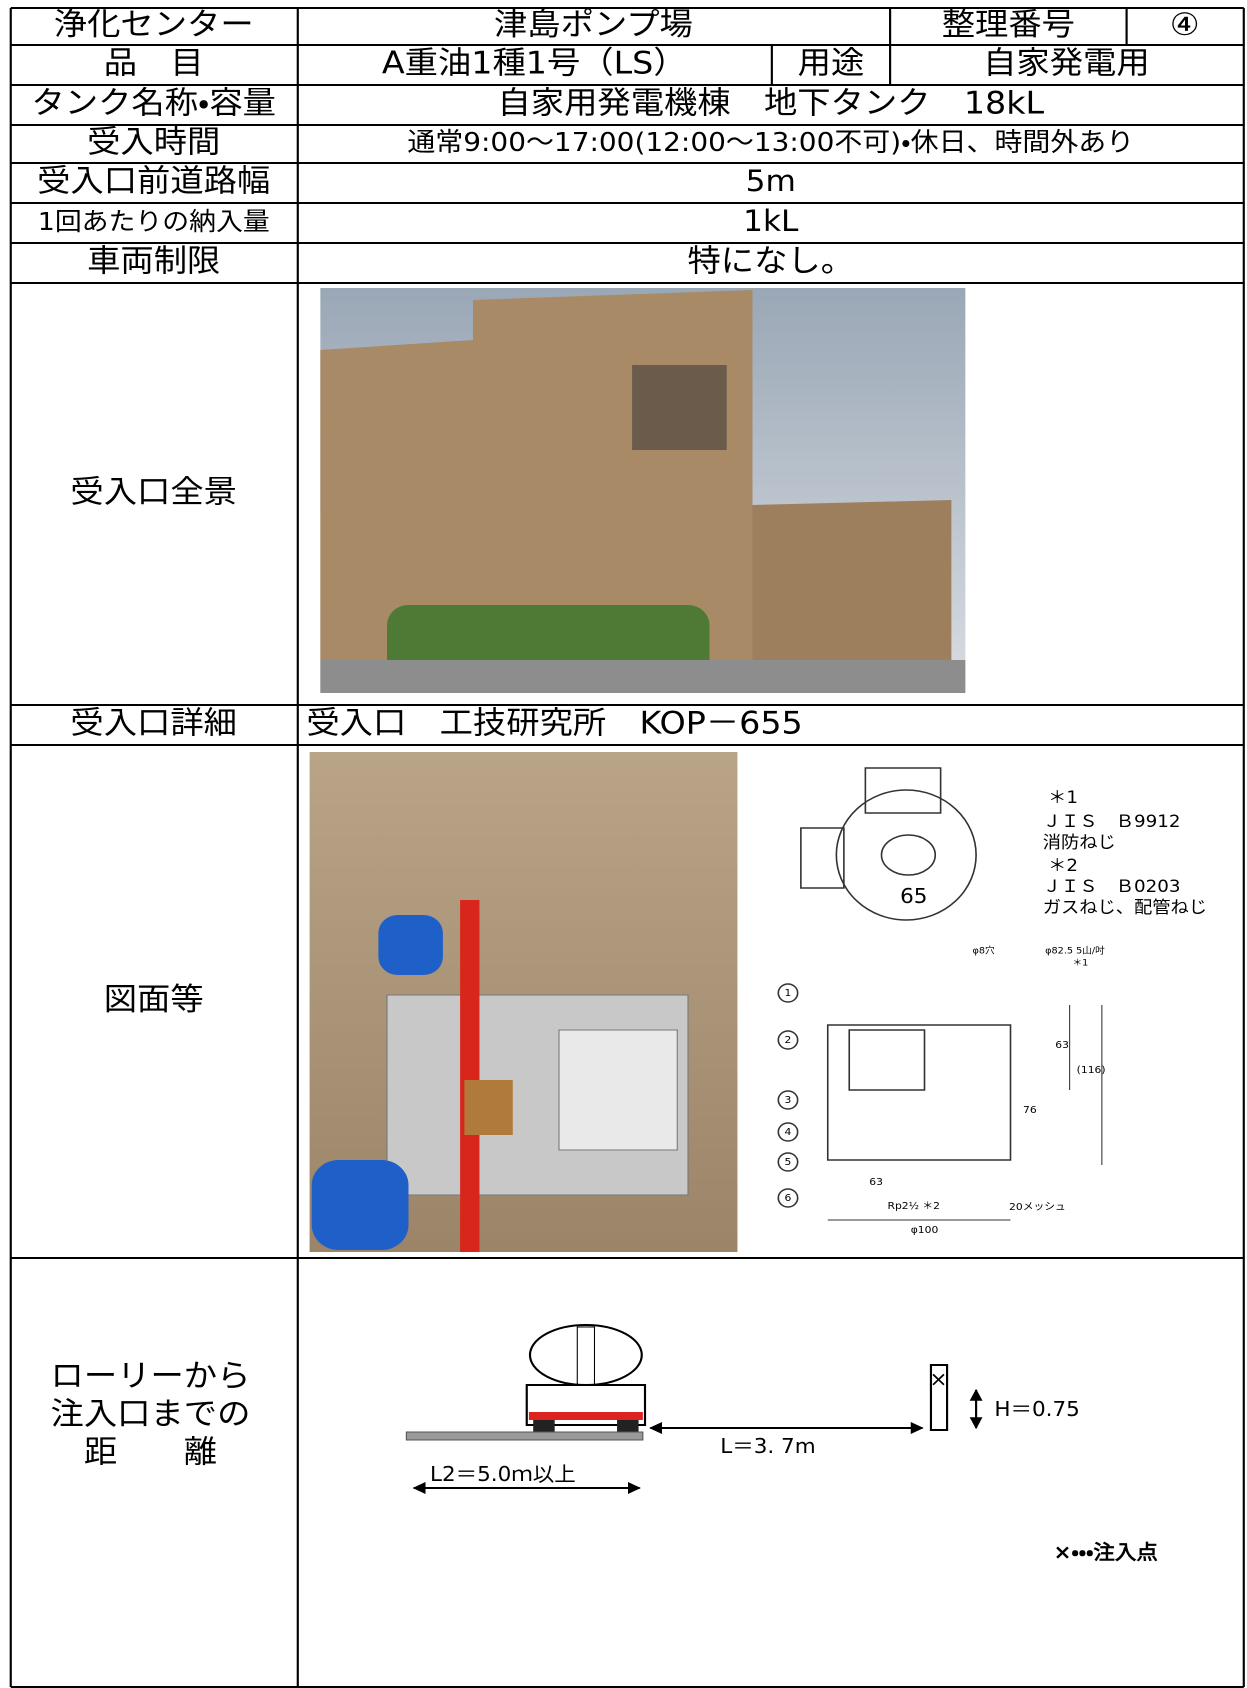 Image resolution: width=1247 pixels, height=1688 pixels. What do you see at coordinates (470, 1076) in the screenshot?
I see `pipe` at bounding box center [470, 1076].